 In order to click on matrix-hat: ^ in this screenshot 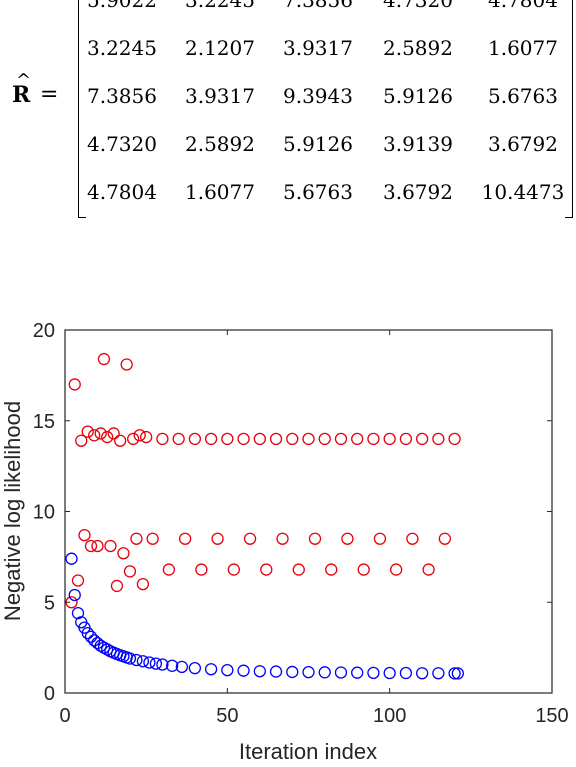, I will do `click(24, 80)`.